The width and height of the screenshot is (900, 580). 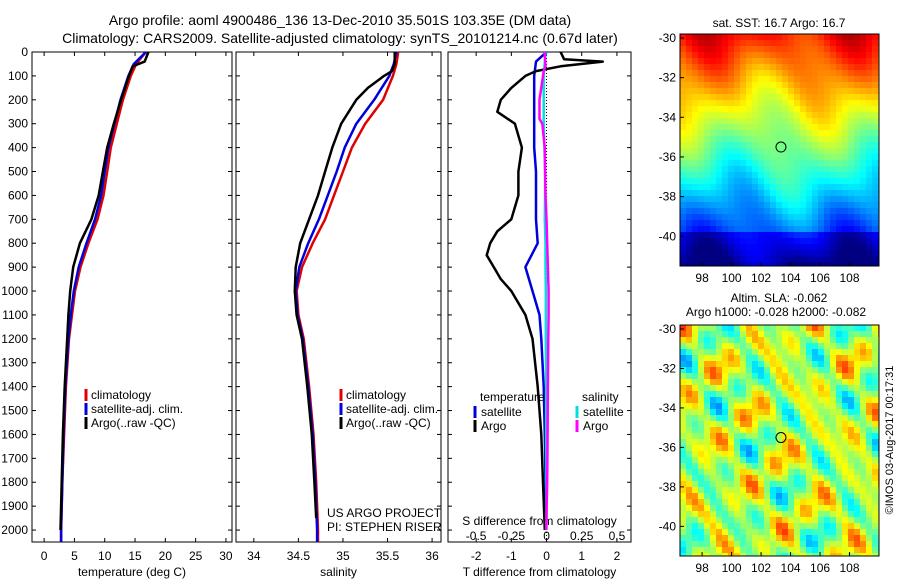 What do you see at coordinates (596, 426) in the screenshot?
I see `legend-label: Argo` at bounding box center [596, 426].